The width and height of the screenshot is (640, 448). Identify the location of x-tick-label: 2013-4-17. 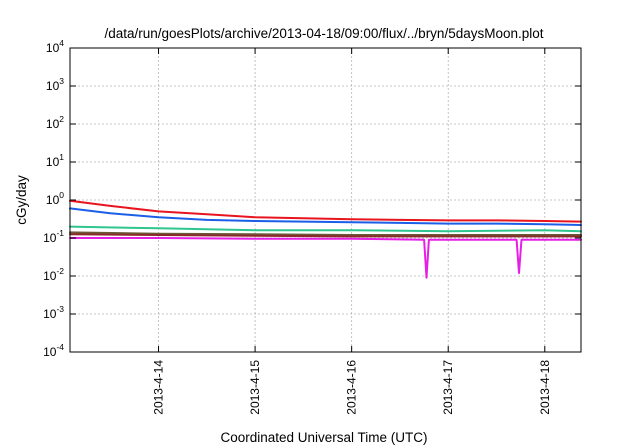
(448, 387).